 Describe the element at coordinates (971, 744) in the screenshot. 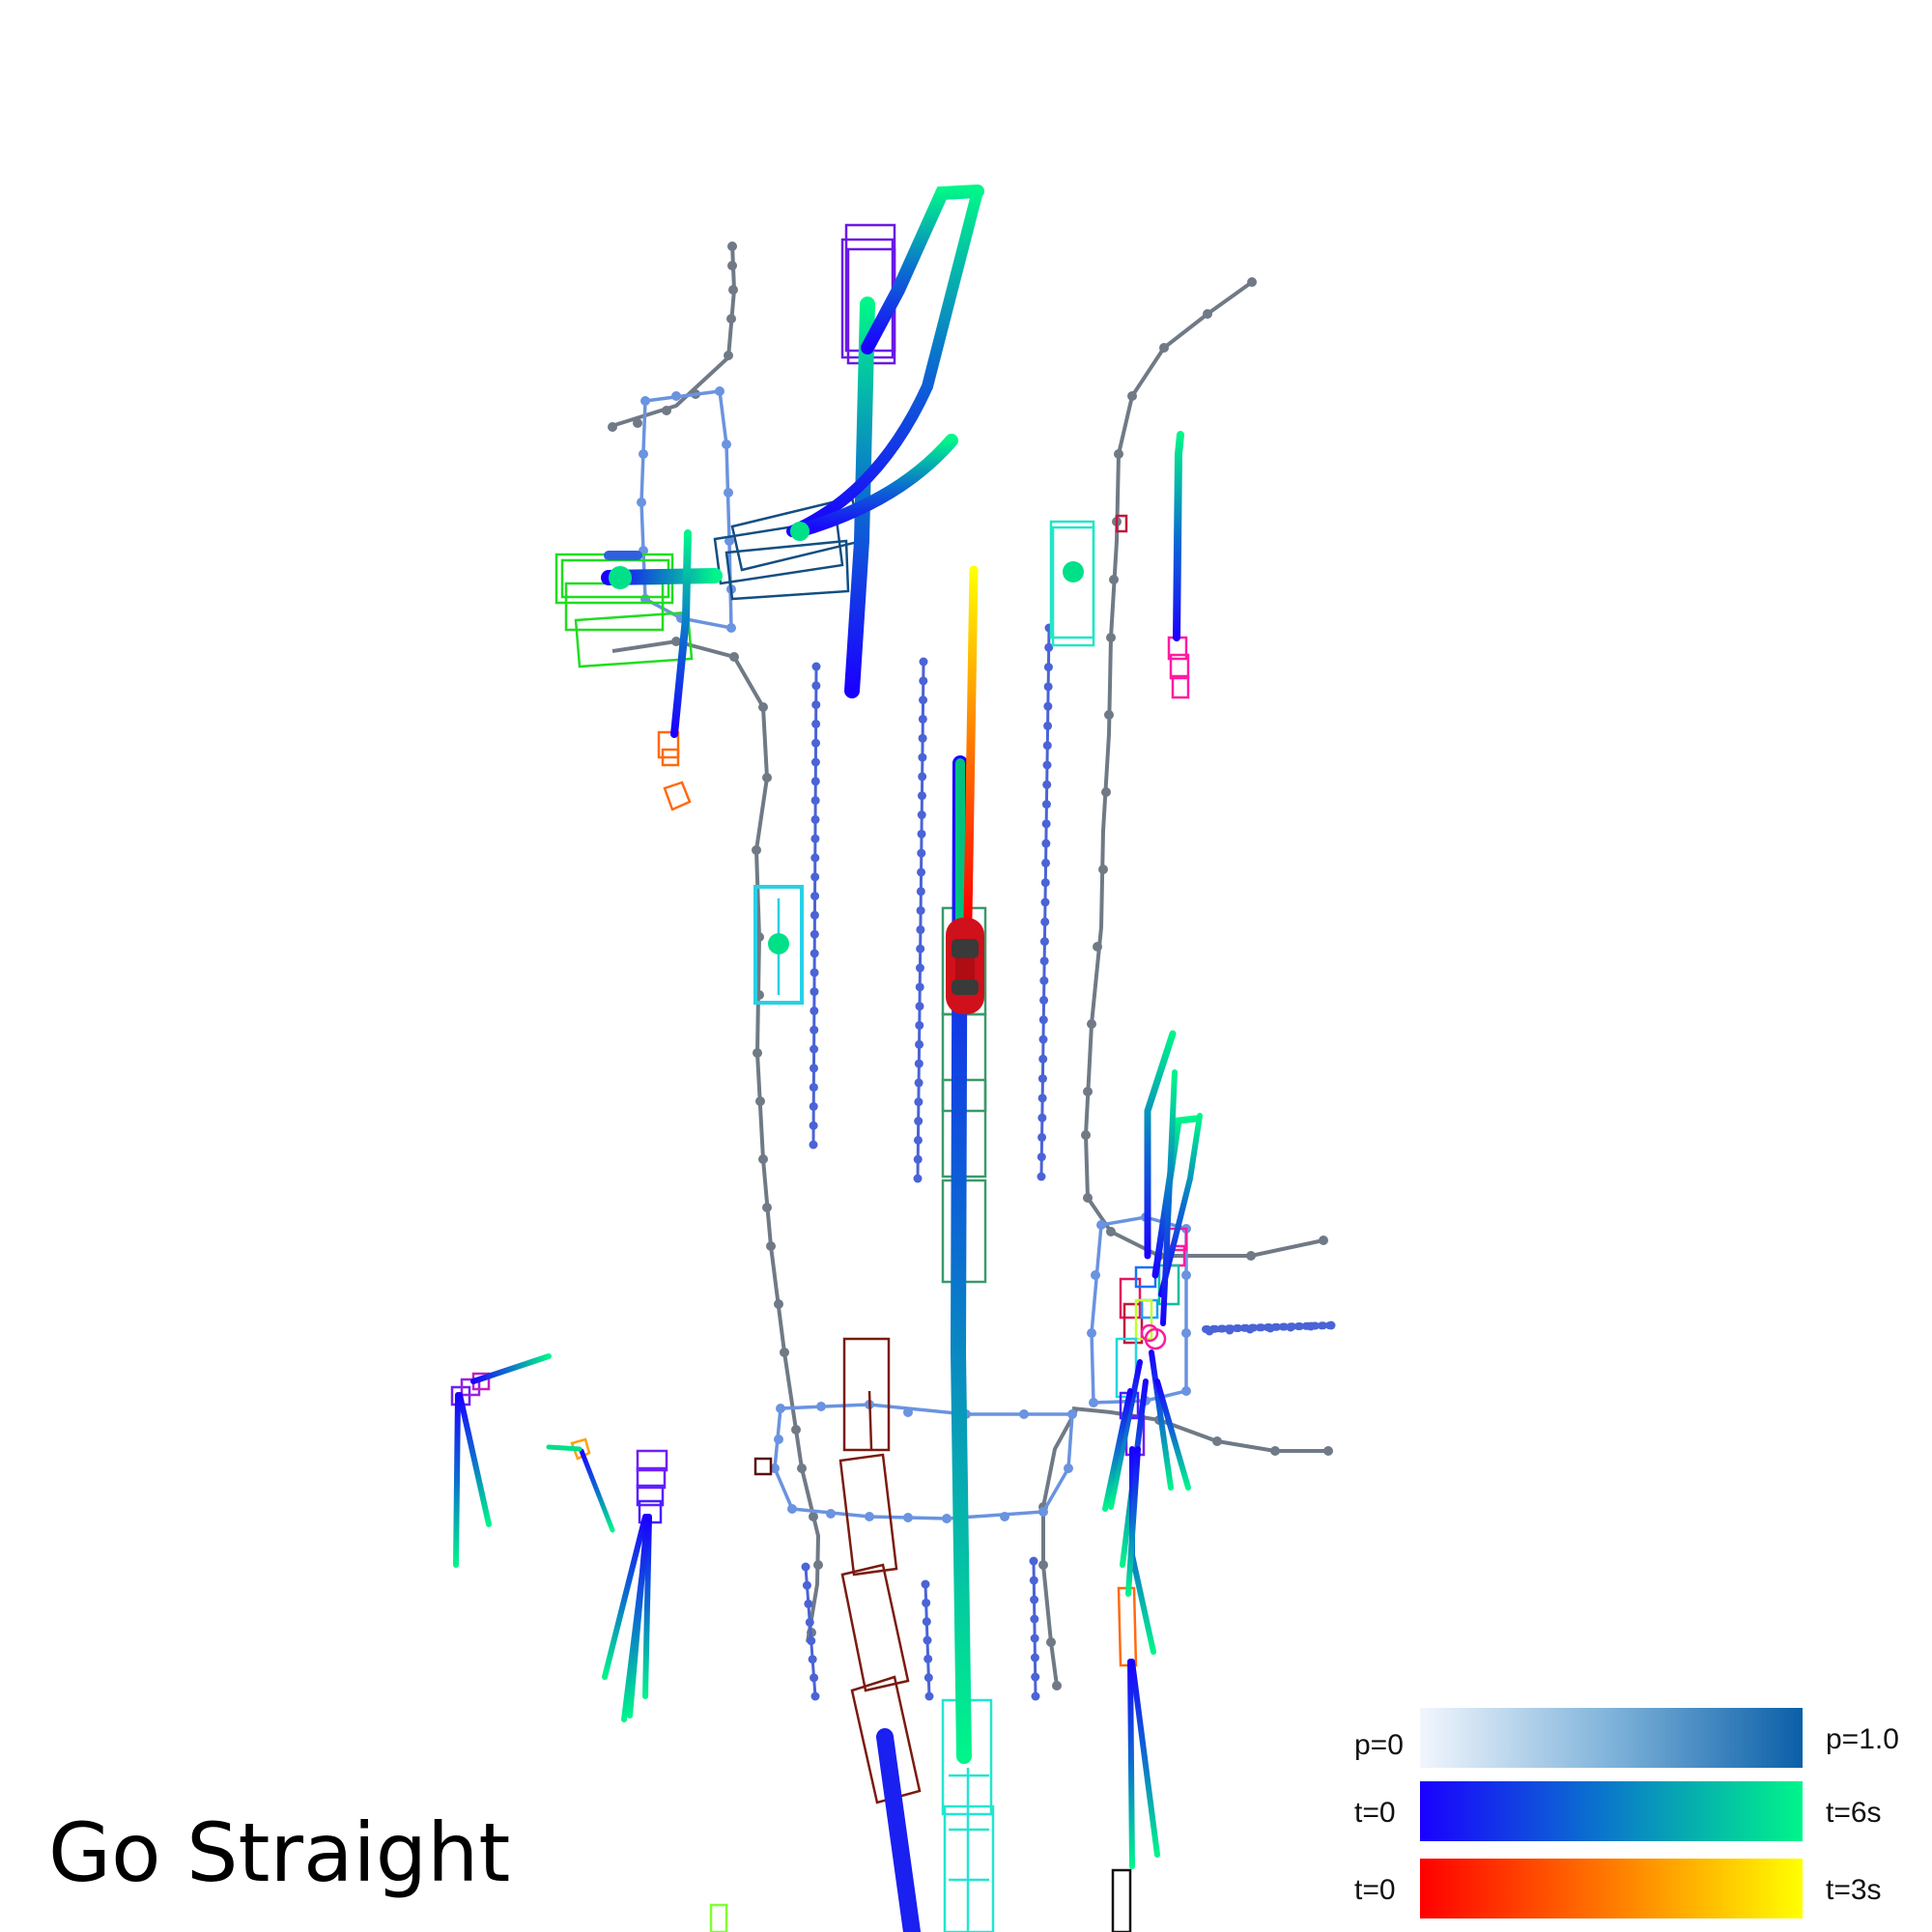

I see `ego-plan-trajectory` at that location.